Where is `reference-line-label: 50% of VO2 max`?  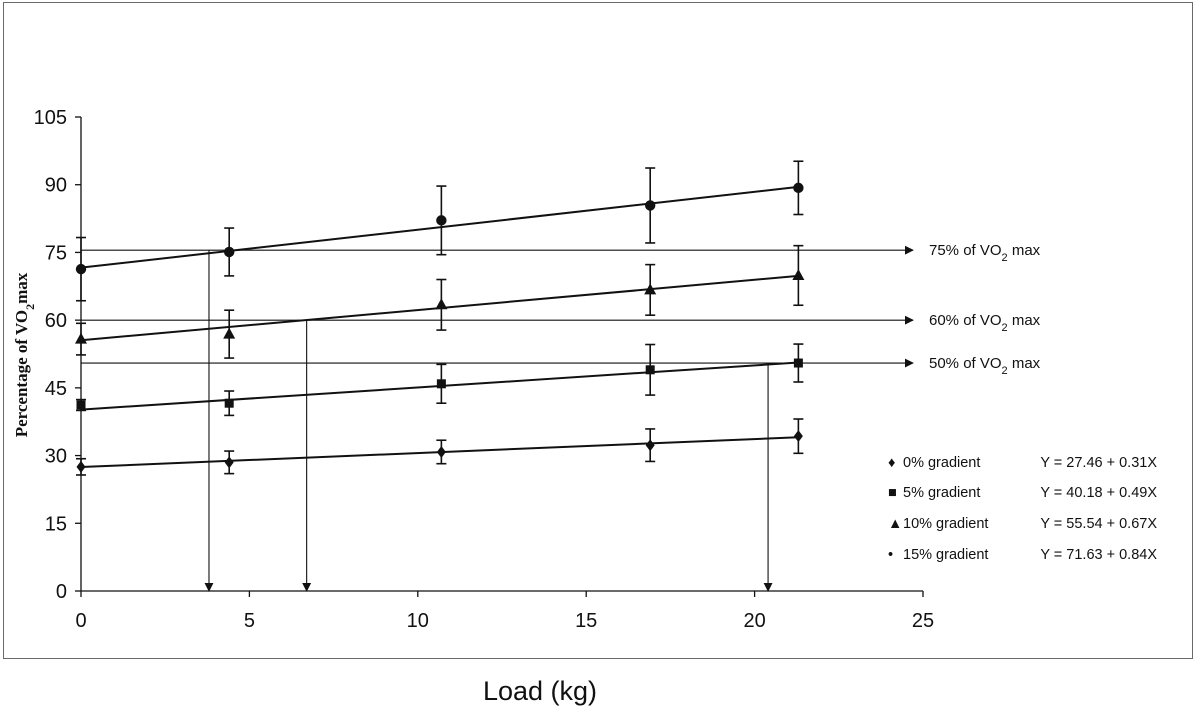 reference-line-label: 50% of VO2 max is located at coordinates (985, 366).